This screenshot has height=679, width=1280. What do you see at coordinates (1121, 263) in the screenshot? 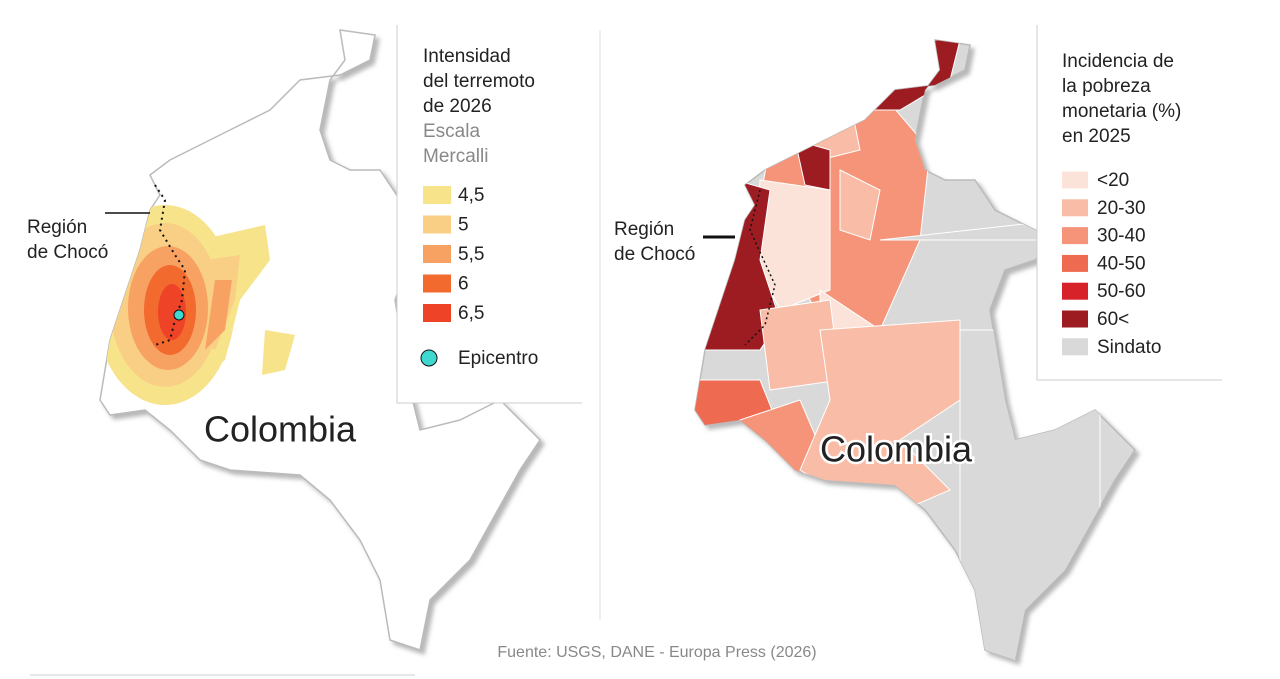
I see `legend-label: 40-50` at bounding box center [1121, 263].